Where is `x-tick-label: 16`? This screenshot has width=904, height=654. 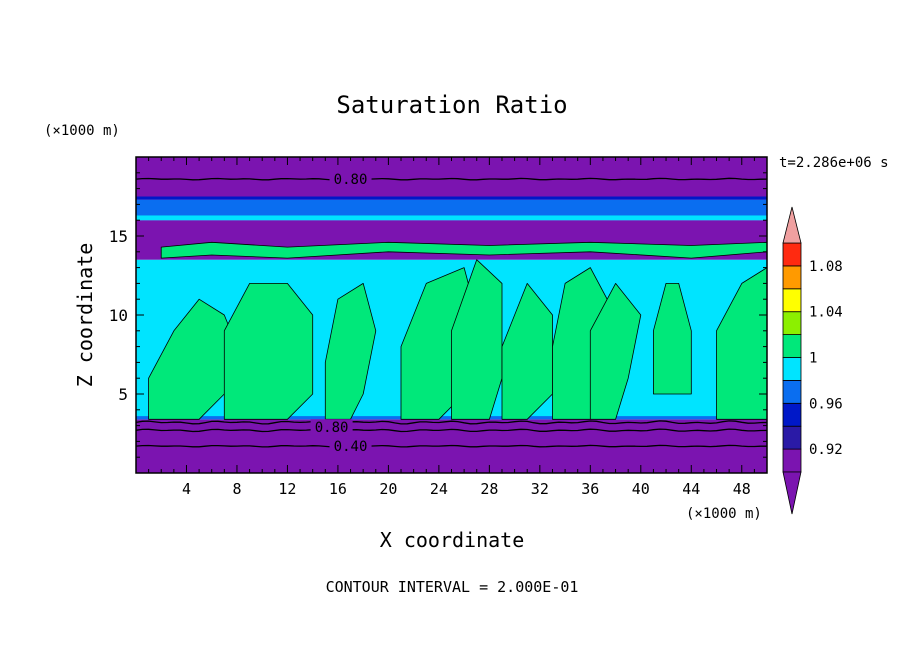
x-tick-label: 16 is located at coordinates (338, 489).